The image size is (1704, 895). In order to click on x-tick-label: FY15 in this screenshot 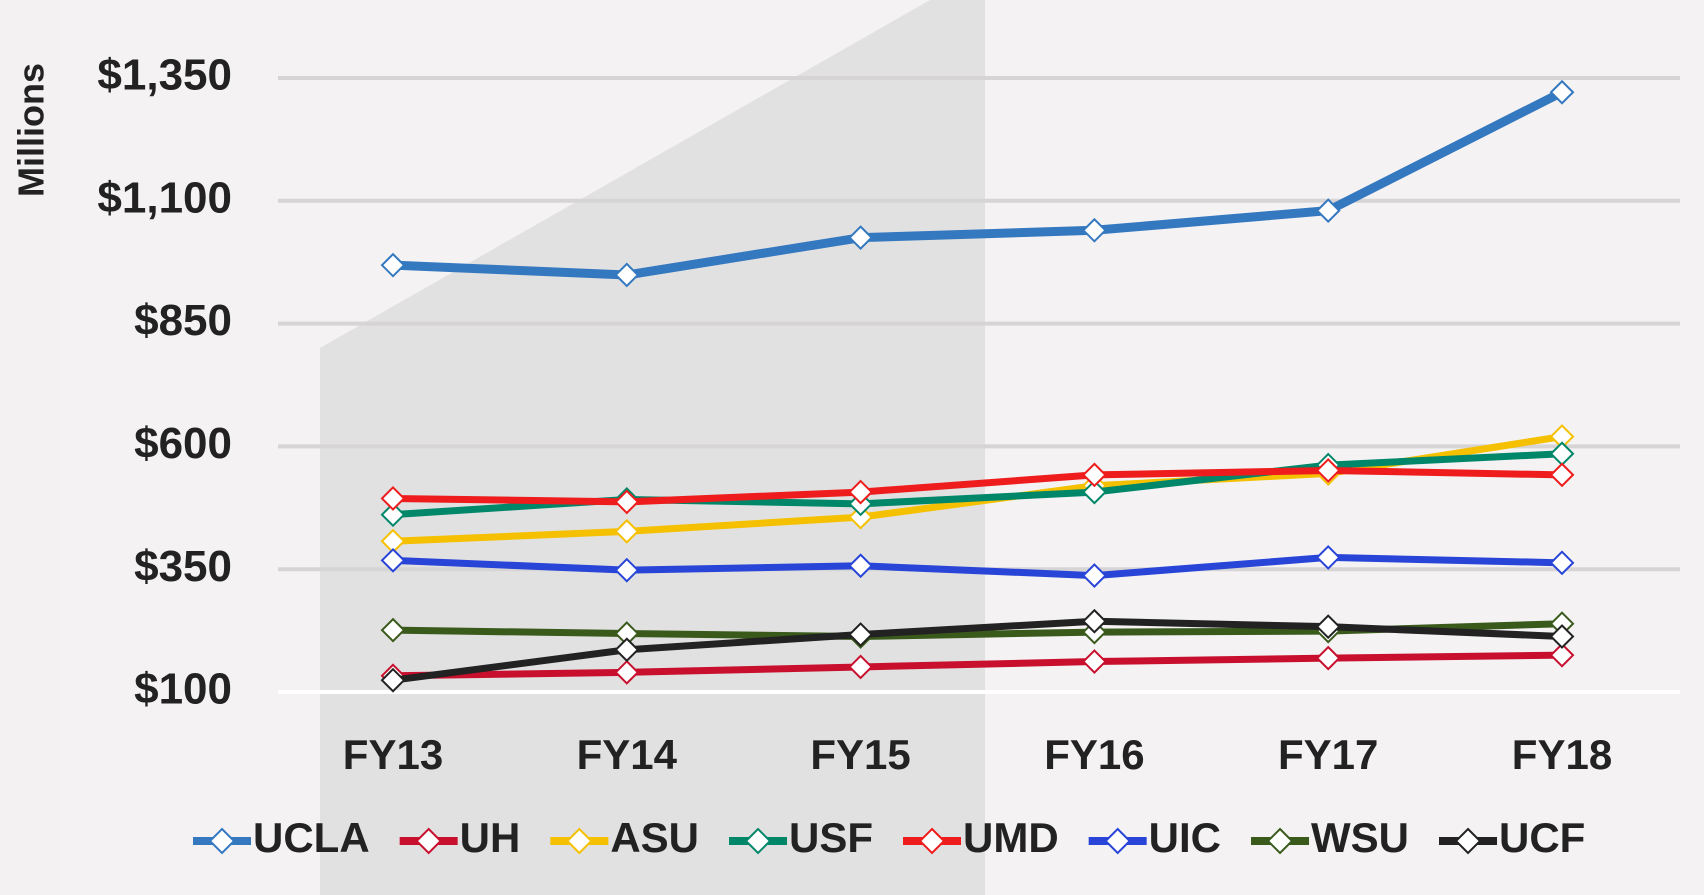, I will do `click(860, 754)`.